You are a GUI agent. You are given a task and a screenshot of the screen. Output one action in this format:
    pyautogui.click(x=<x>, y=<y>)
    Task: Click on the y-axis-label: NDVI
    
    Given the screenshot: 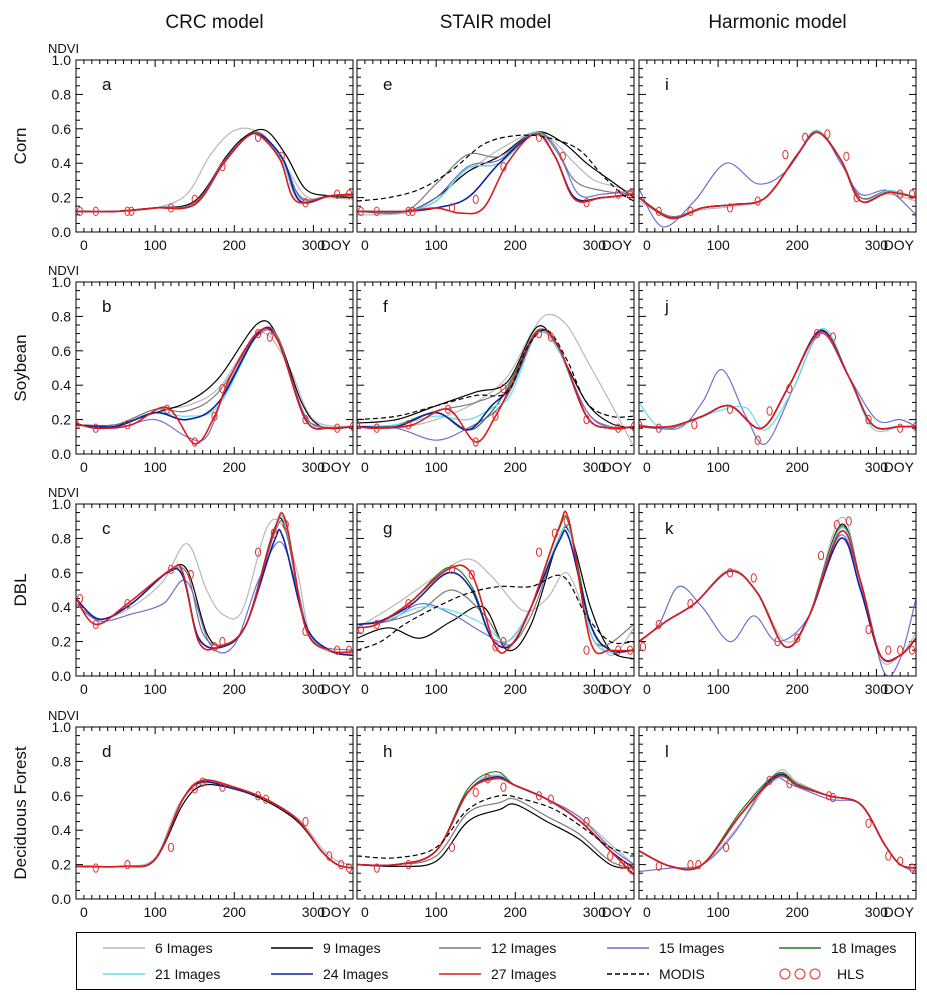 What is the action you would take?
    pyautogui.click(x=63, y=270)
    